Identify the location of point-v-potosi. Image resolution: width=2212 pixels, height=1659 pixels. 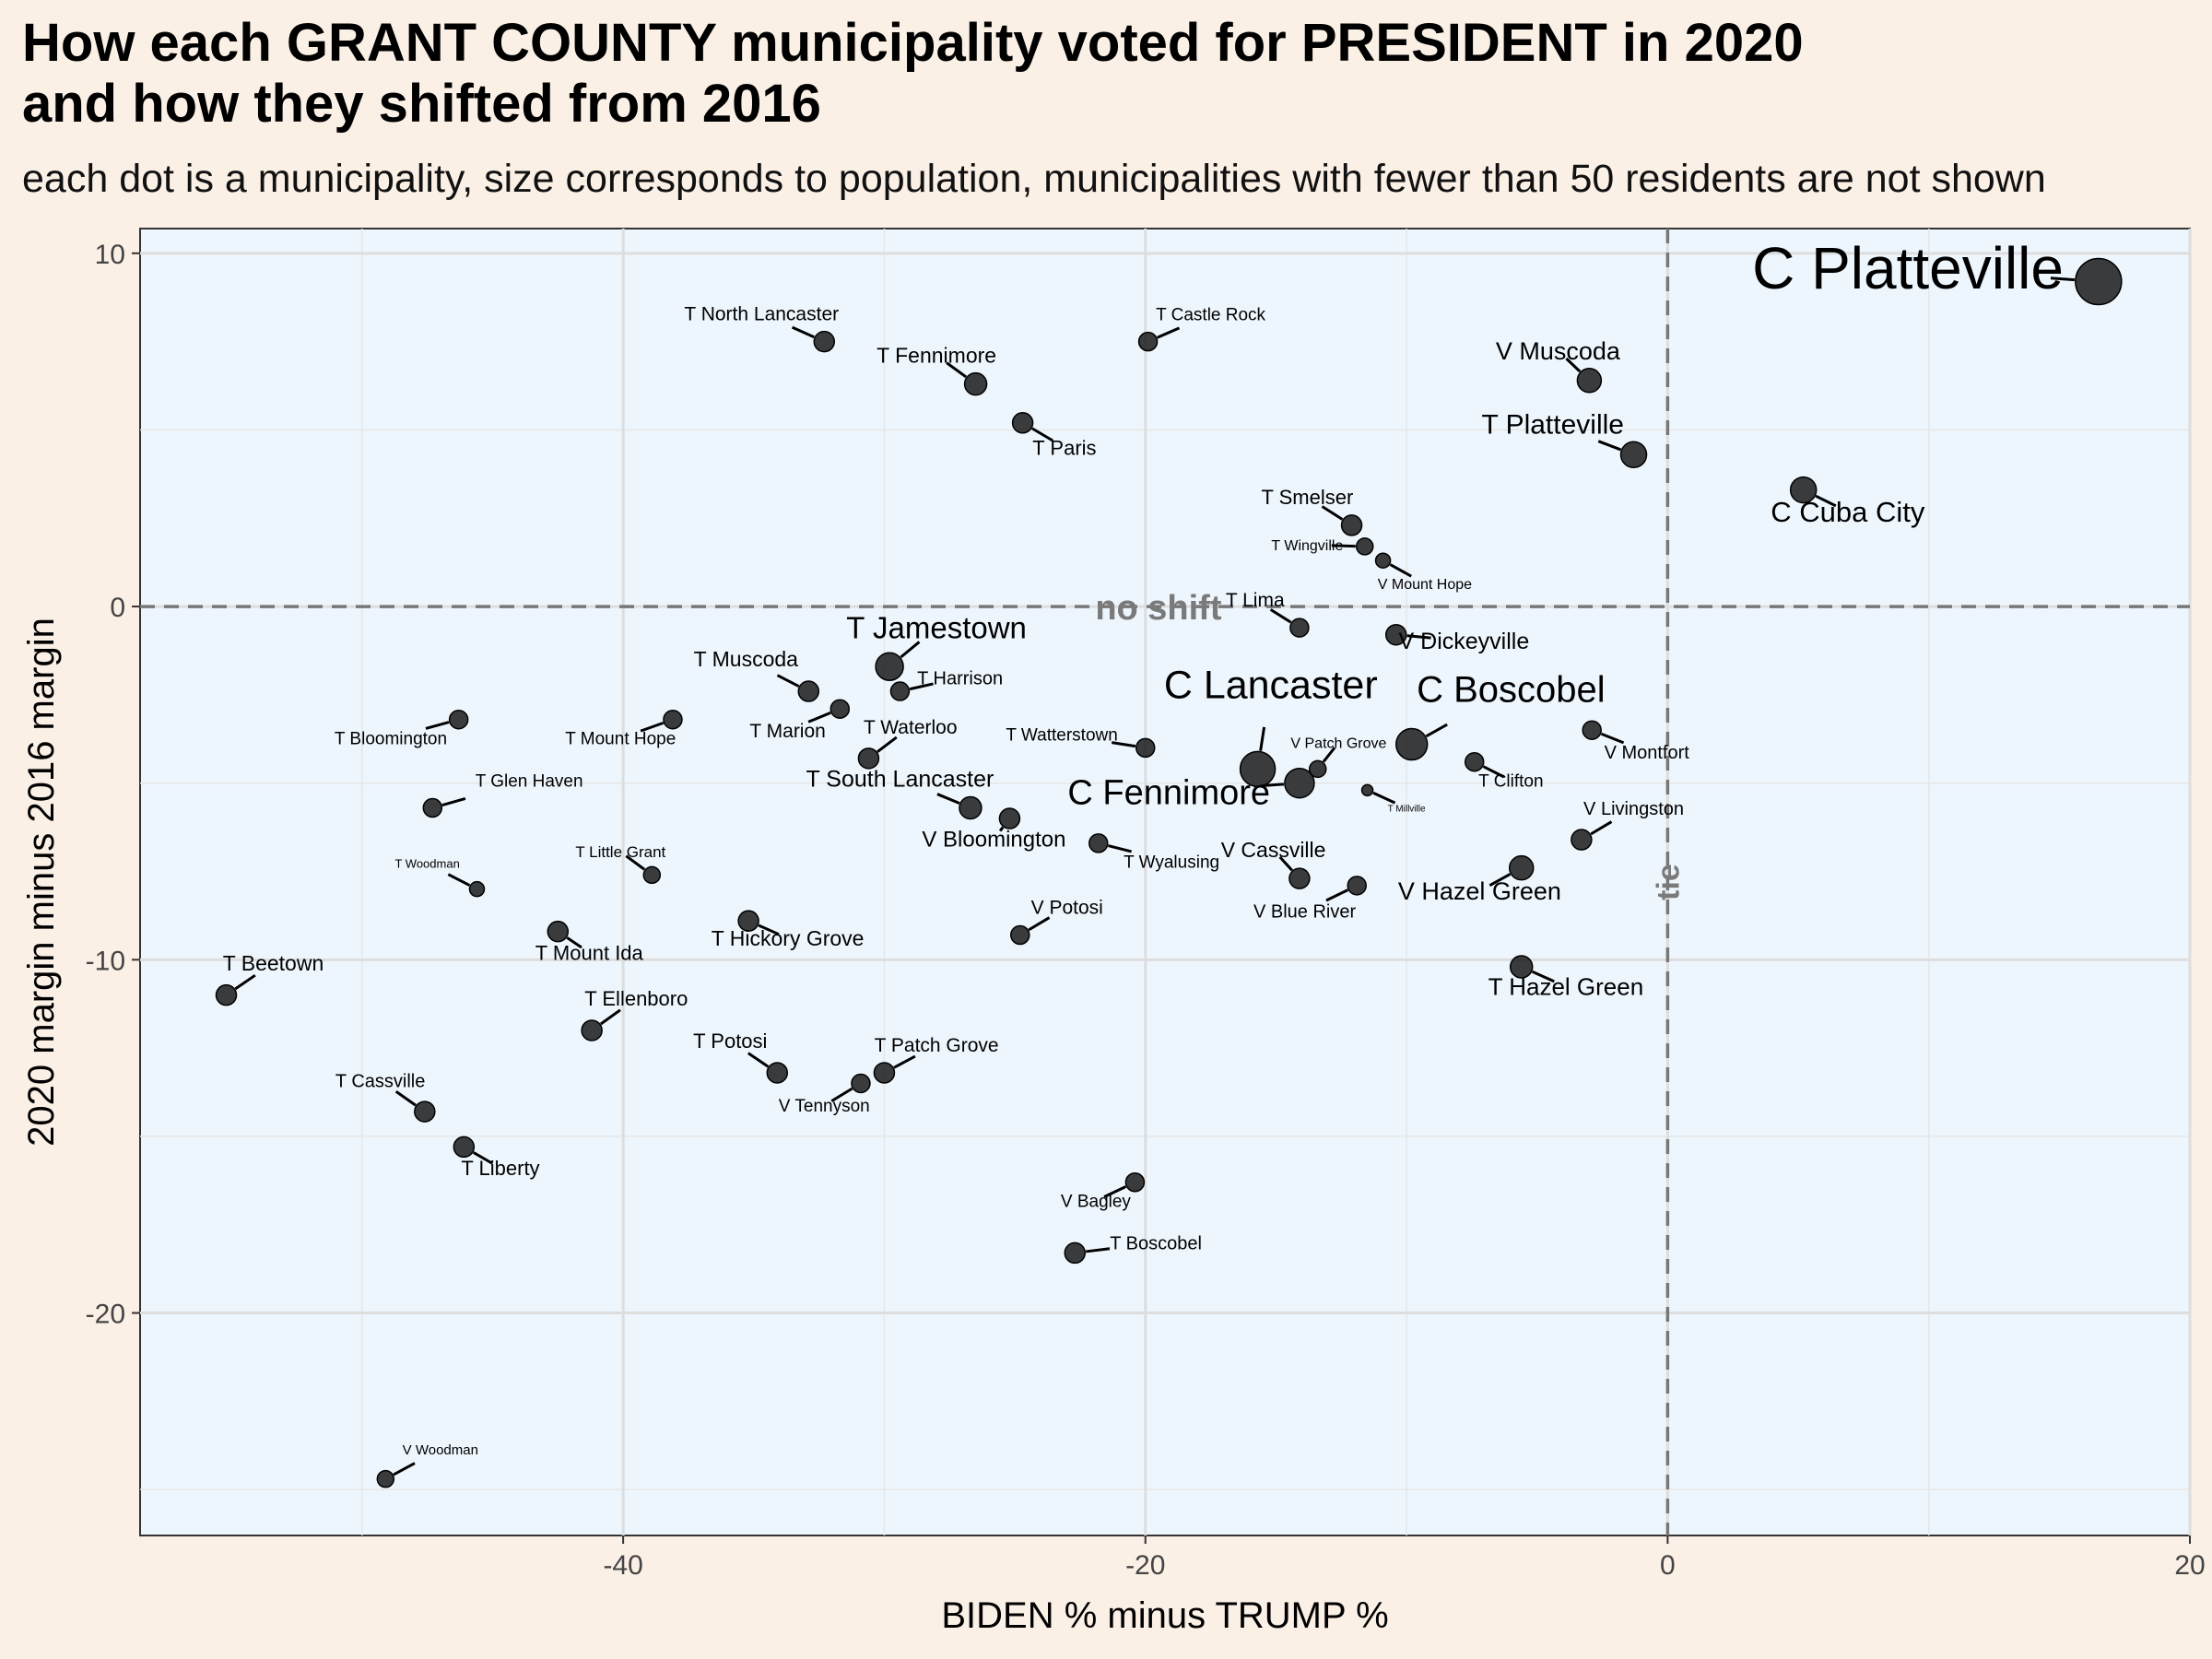
(1020, 935).